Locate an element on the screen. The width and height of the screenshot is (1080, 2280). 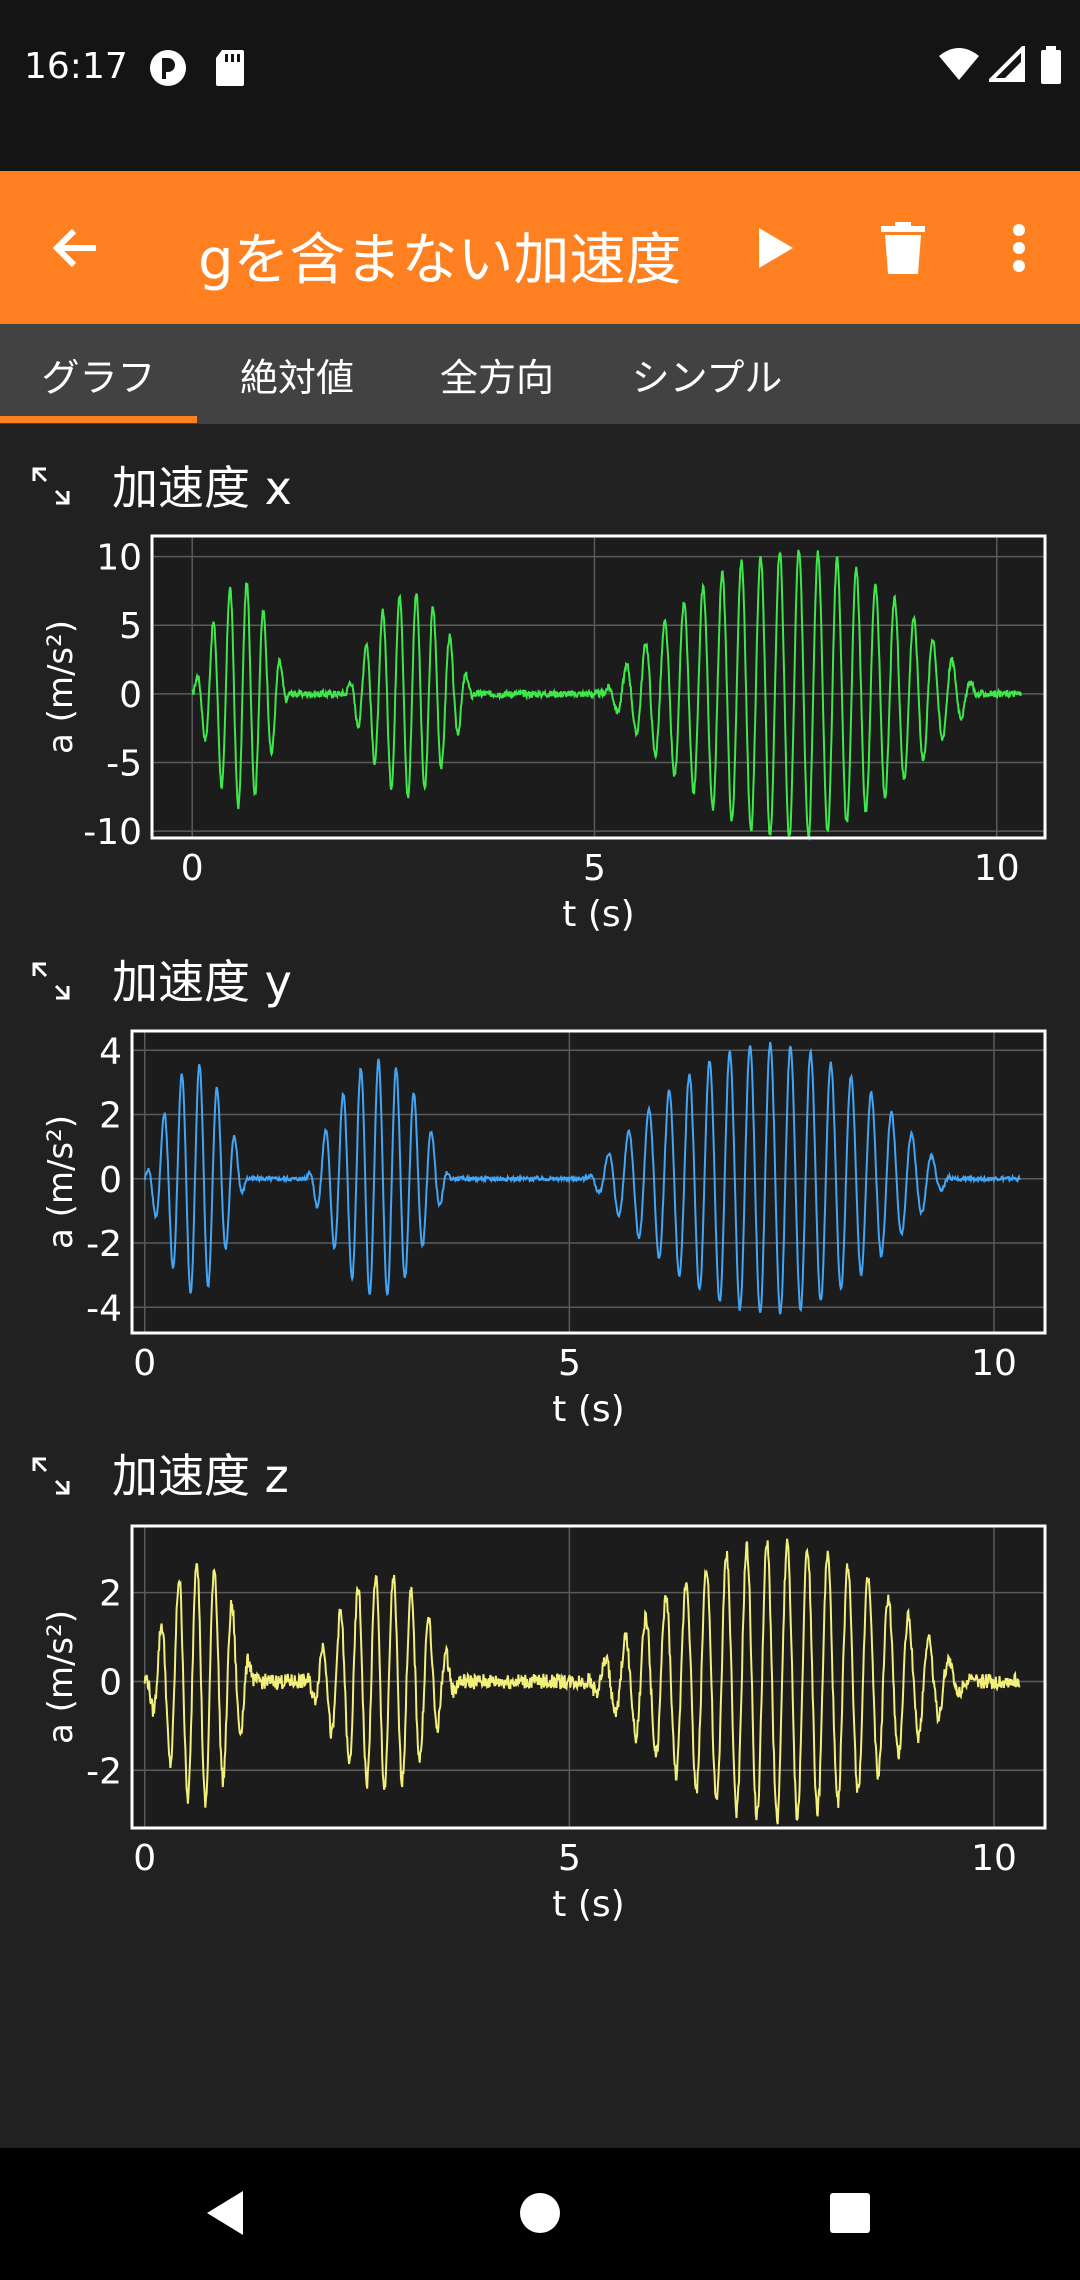
back-button is located at coordinates (75, 248).